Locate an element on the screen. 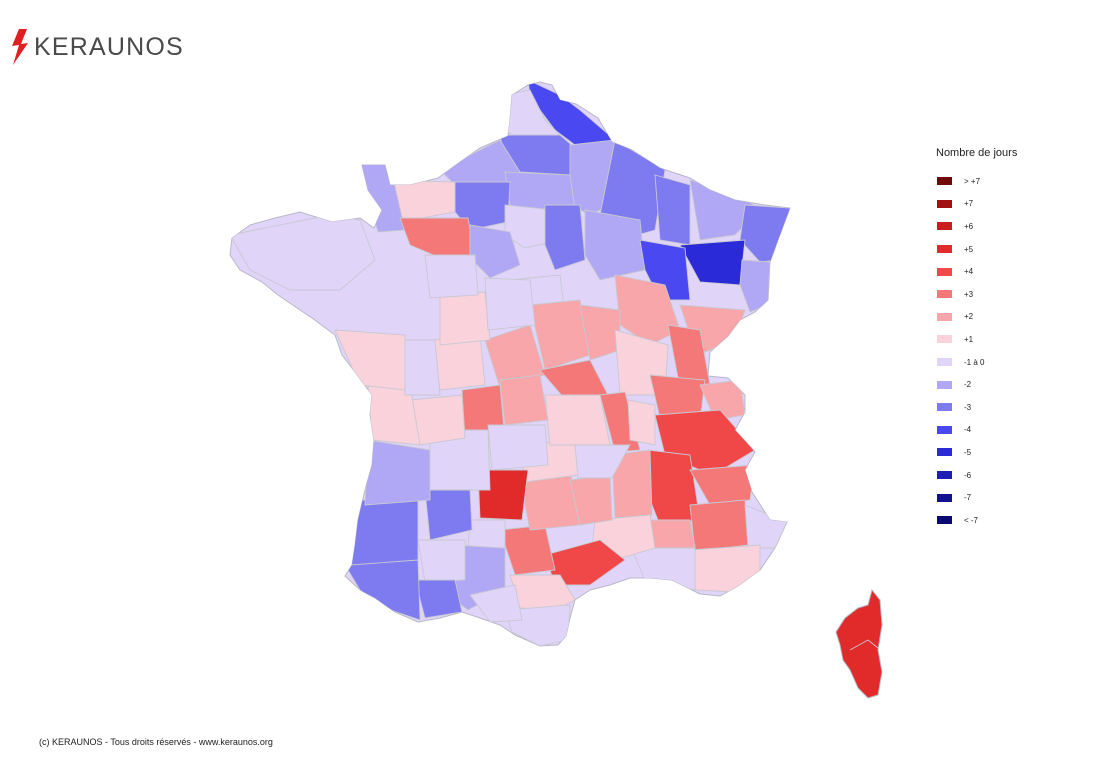 This screenshot has height=777, width=1098. region-indre-et-loire is located at coordinates (465, 318).